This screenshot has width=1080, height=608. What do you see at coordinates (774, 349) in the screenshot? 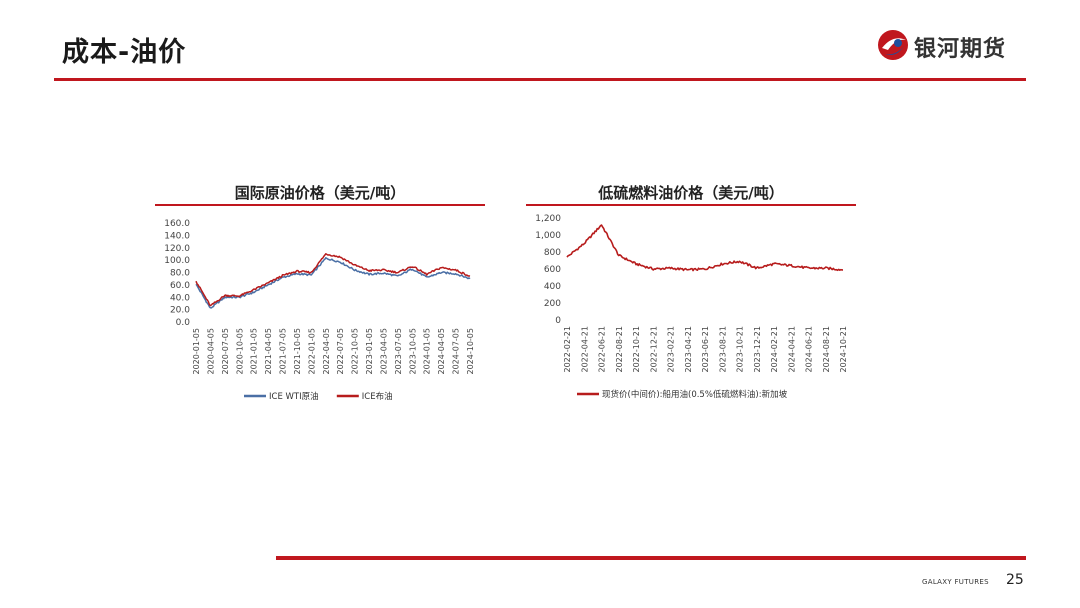
I see `x-tick-label: 2024-02-21` at bounding box center [774, 349].